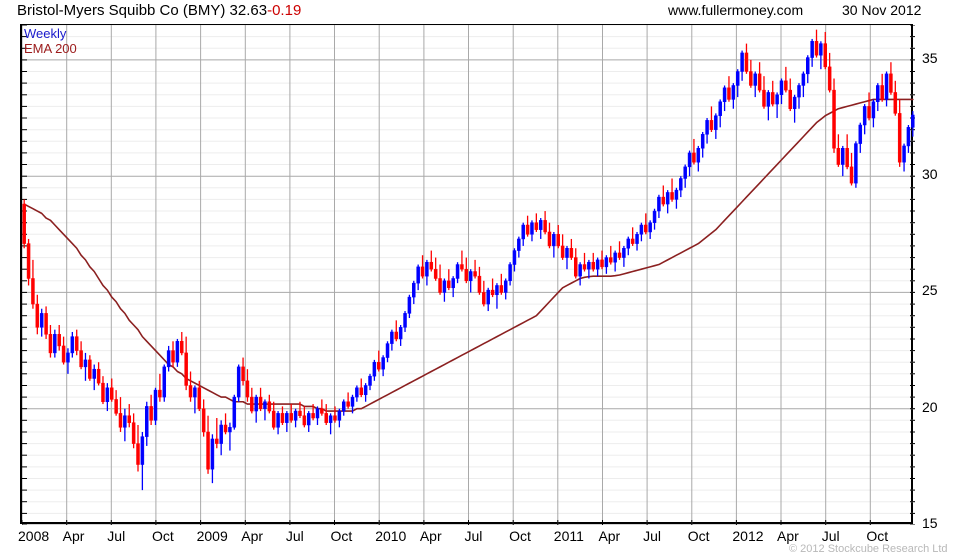  What do you see at coordinates (930, 174) in the screenshot?
I see `y-axis-tick-label: 30` at bounding box center [930, 174].